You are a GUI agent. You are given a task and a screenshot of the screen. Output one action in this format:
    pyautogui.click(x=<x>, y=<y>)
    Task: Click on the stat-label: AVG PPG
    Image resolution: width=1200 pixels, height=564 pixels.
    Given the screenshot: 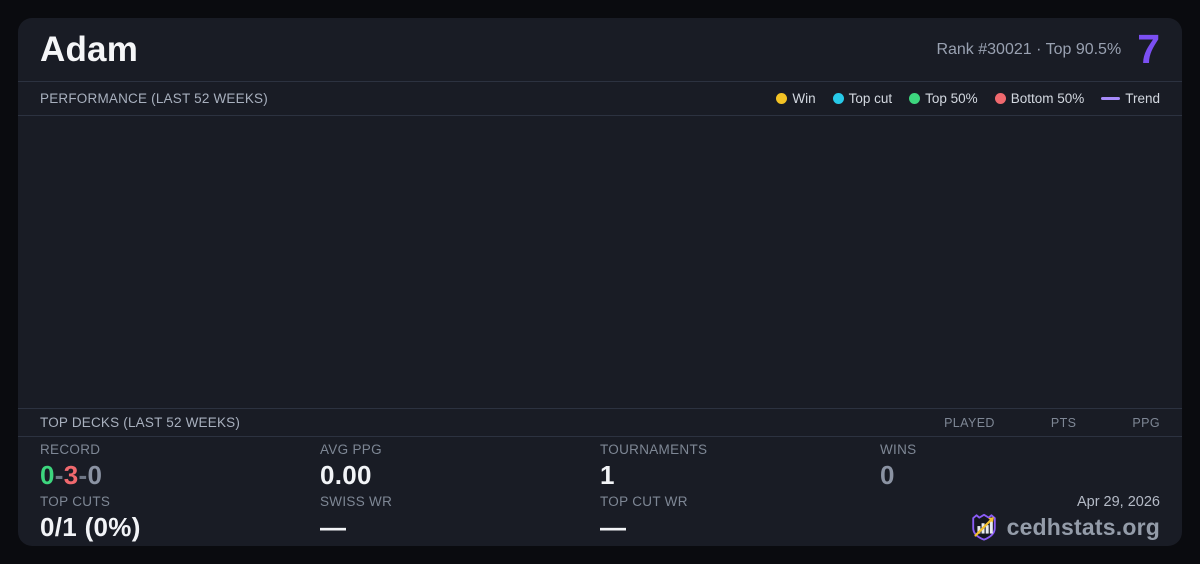 What is the action you would take?
    pyautogui.click(x=351, y=449)
    